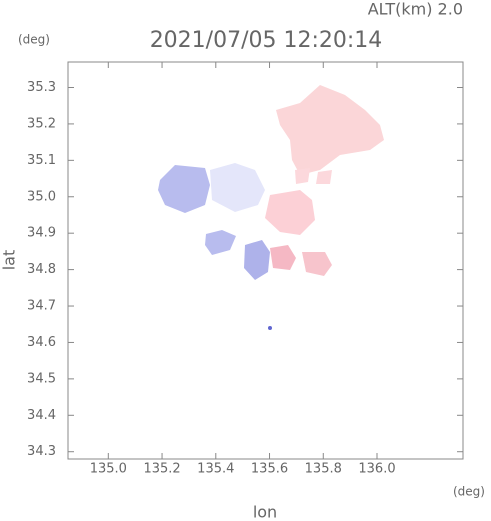  Describe the element at coordinates (41, 87) in the screenshot. I see `y-tick-label: 35.3` at that location.